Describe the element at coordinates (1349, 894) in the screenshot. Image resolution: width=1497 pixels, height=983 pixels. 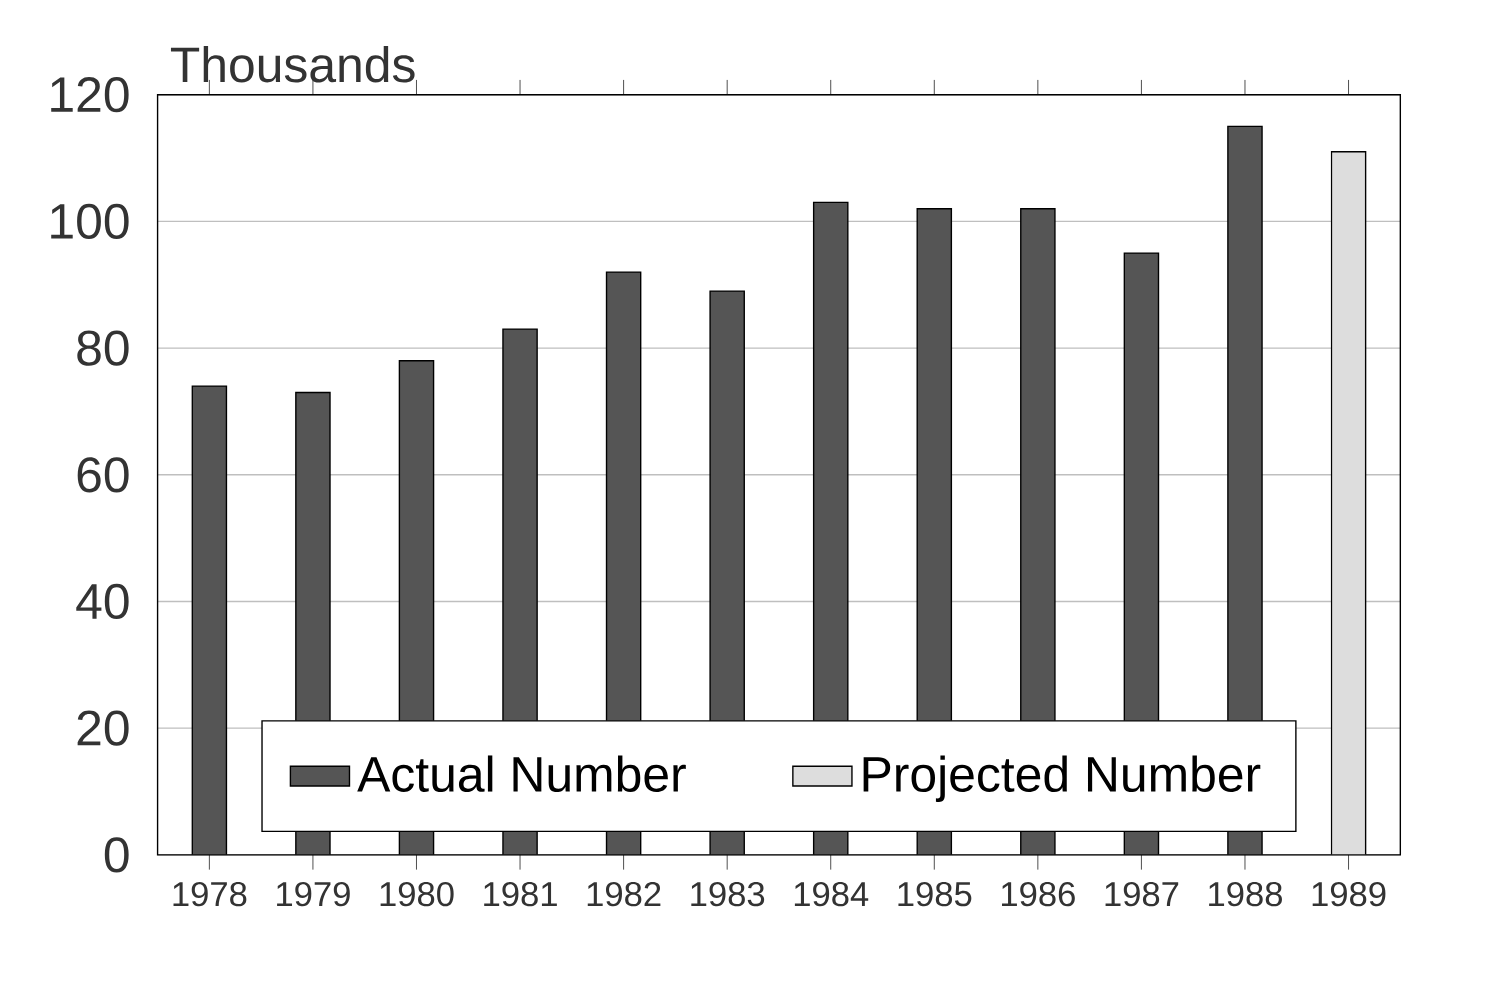
I see `x-tick-label: 1989` at that location.